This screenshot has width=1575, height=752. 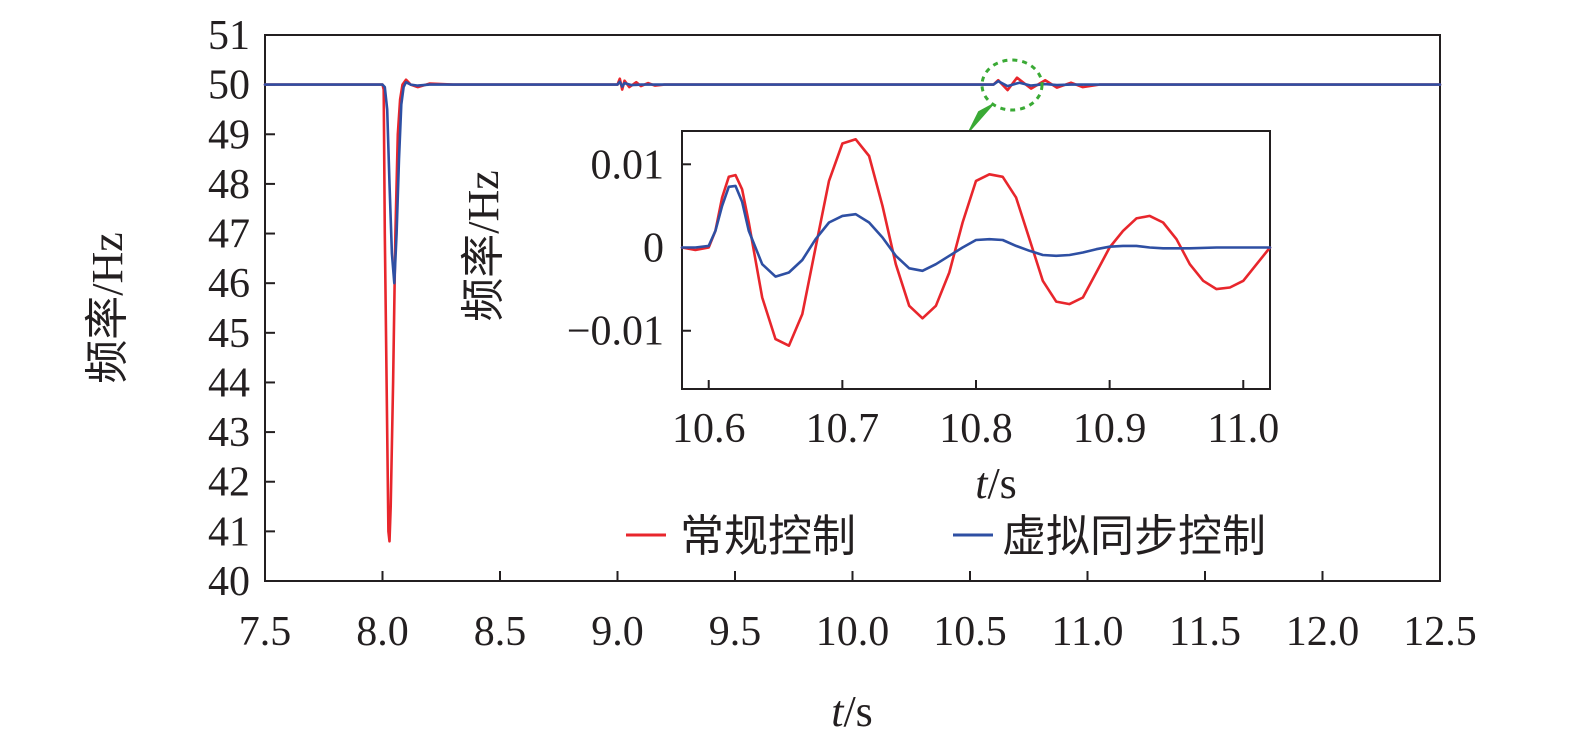 I want to click on inset-x-tick-label: 11.0, so click(x=1243, y=429).